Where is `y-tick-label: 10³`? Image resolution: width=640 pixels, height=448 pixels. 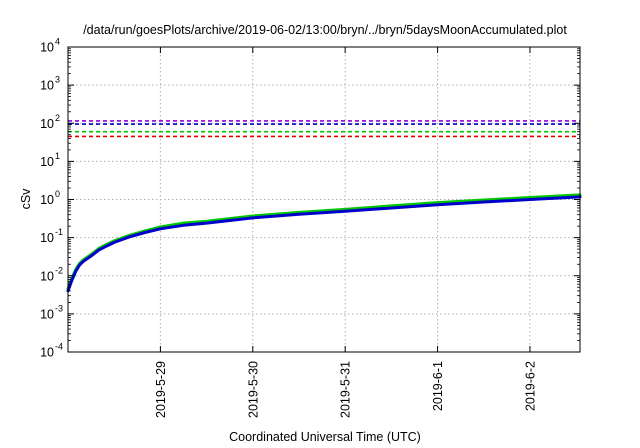
y-tick-label: 10³ is located at coordinates (50, 84).